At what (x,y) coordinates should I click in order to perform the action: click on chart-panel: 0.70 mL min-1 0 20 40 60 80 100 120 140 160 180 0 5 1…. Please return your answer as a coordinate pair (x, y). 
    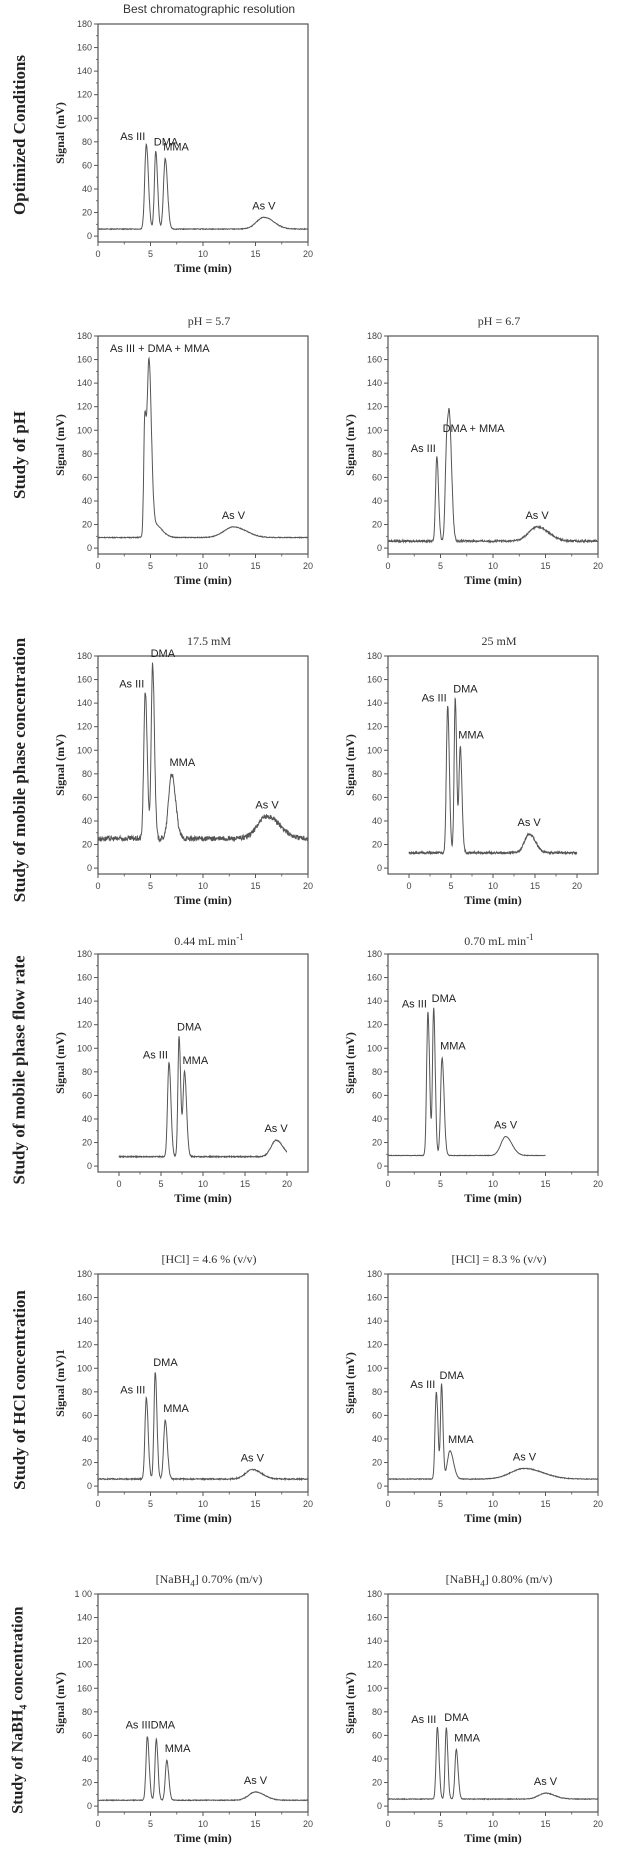
    Looking at the image, I should click on (480, 1080).